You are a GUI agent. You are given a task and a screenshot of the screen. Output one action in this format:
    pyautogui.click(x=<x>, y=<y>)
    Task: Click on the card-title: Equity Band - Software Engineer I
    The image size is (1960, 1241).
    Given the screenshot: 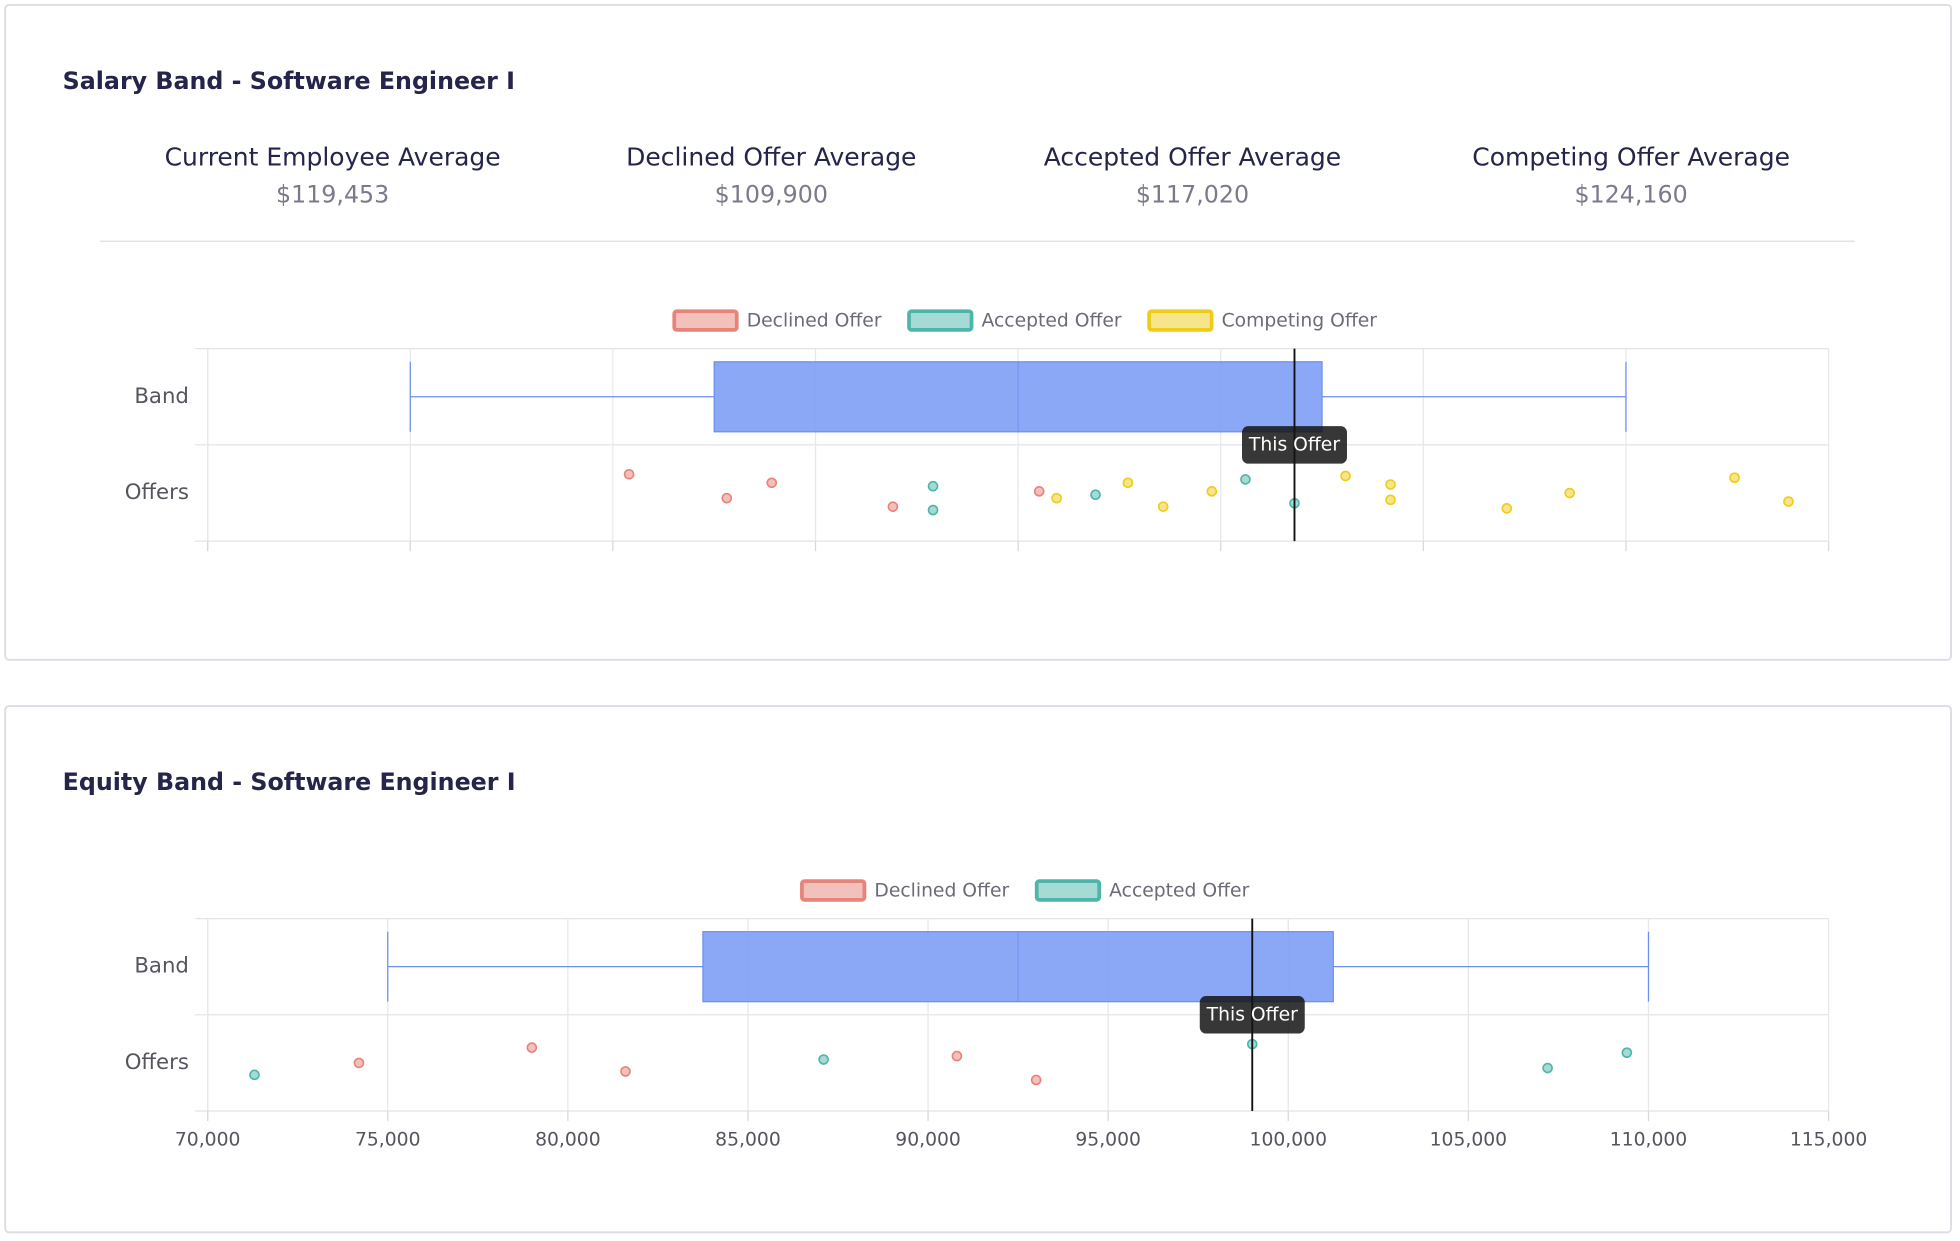 What is the action you would take?
    pyautogui.click(x=289, y=782)
    